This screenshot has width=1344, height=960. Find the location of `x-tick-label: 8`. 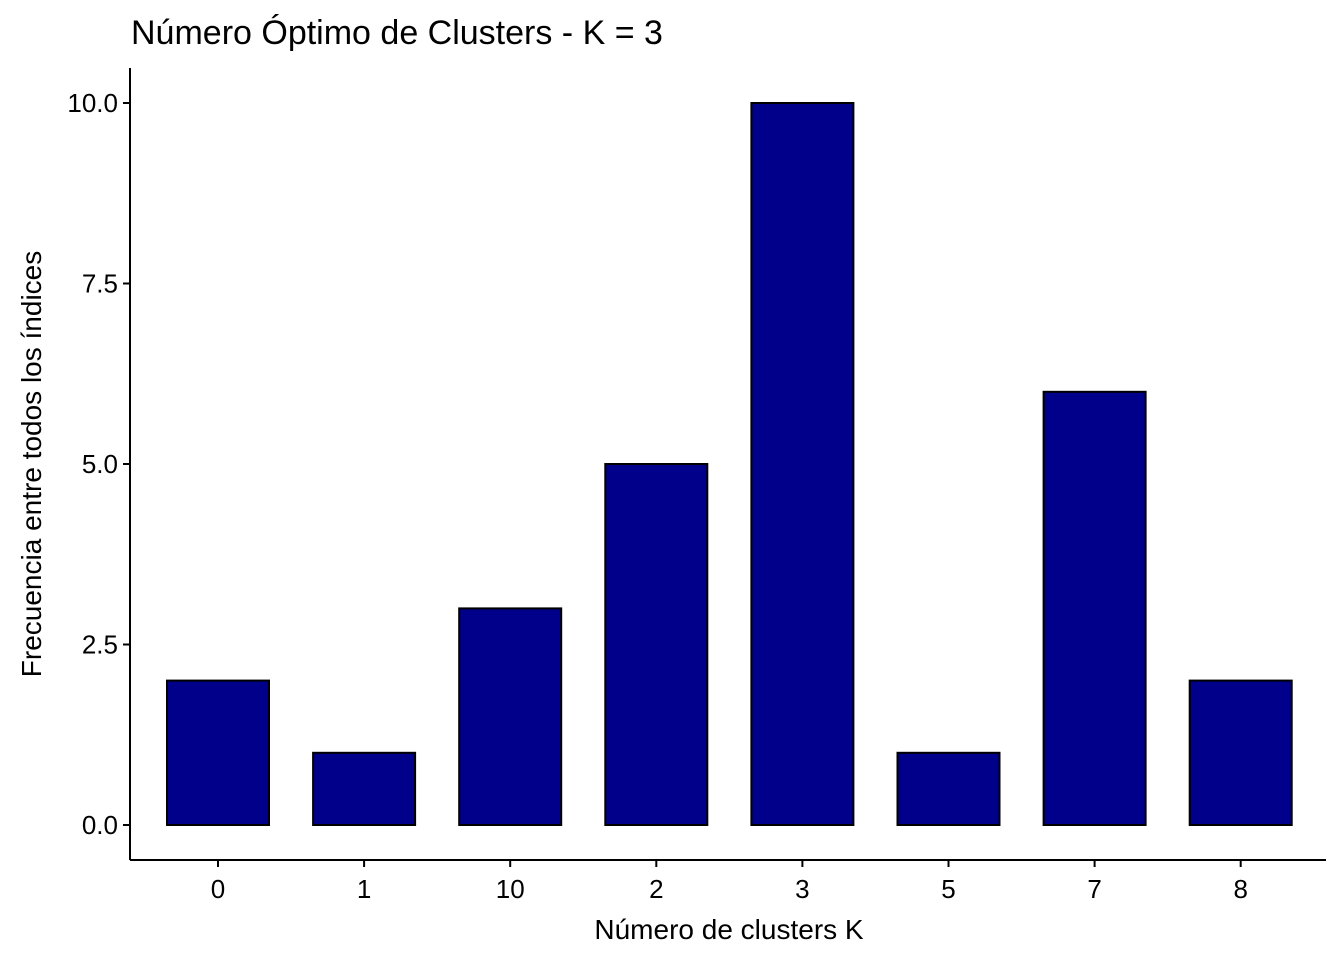

x-tick-label: 8 is located at coordinates (1240, 889).